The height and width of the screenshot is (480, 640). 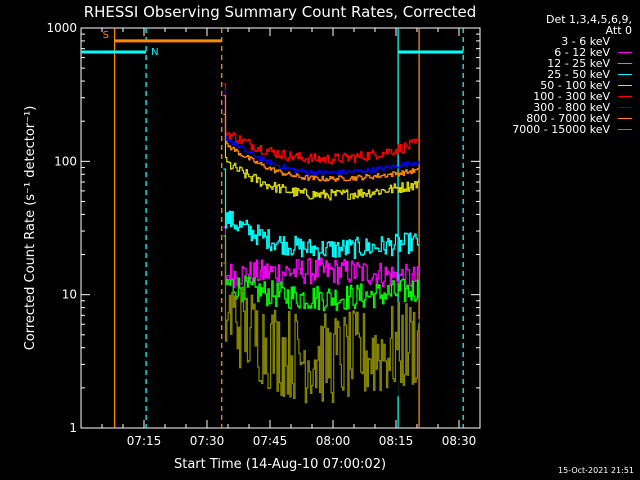 I want to click on y-axis-label: Corrected Count Rate (s⁻¹ detector⁻¹), so click(x=30, y=228).